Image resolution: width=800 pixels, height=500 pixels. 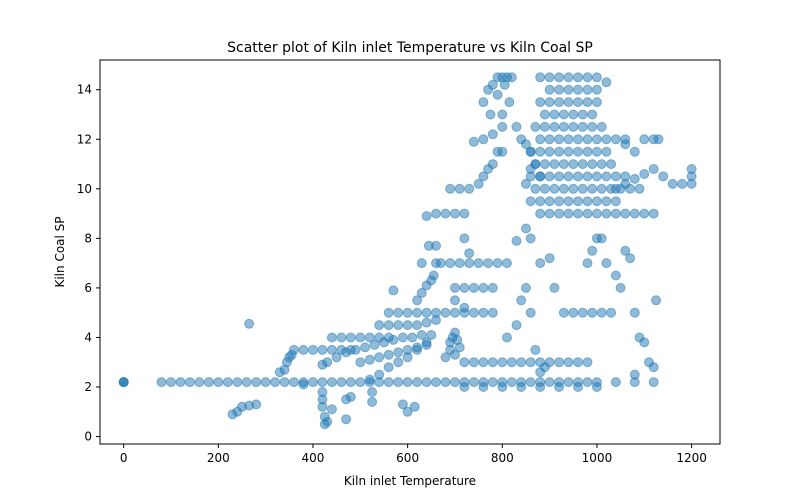 I want to click on x-tick-label: 200, so click(x=218, y=458).